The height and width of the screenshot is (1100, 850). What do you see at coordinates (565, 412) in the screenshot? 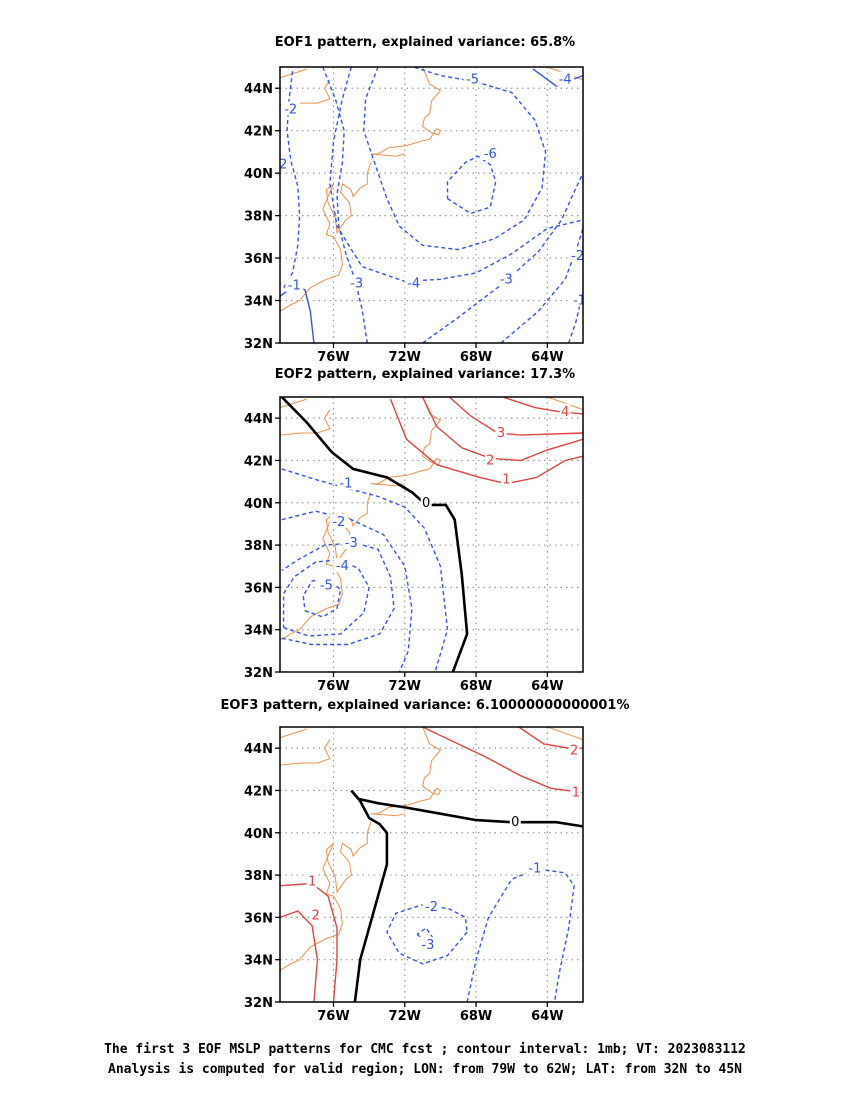
I see `contour-label: 4` at bounding box center [565, 412].